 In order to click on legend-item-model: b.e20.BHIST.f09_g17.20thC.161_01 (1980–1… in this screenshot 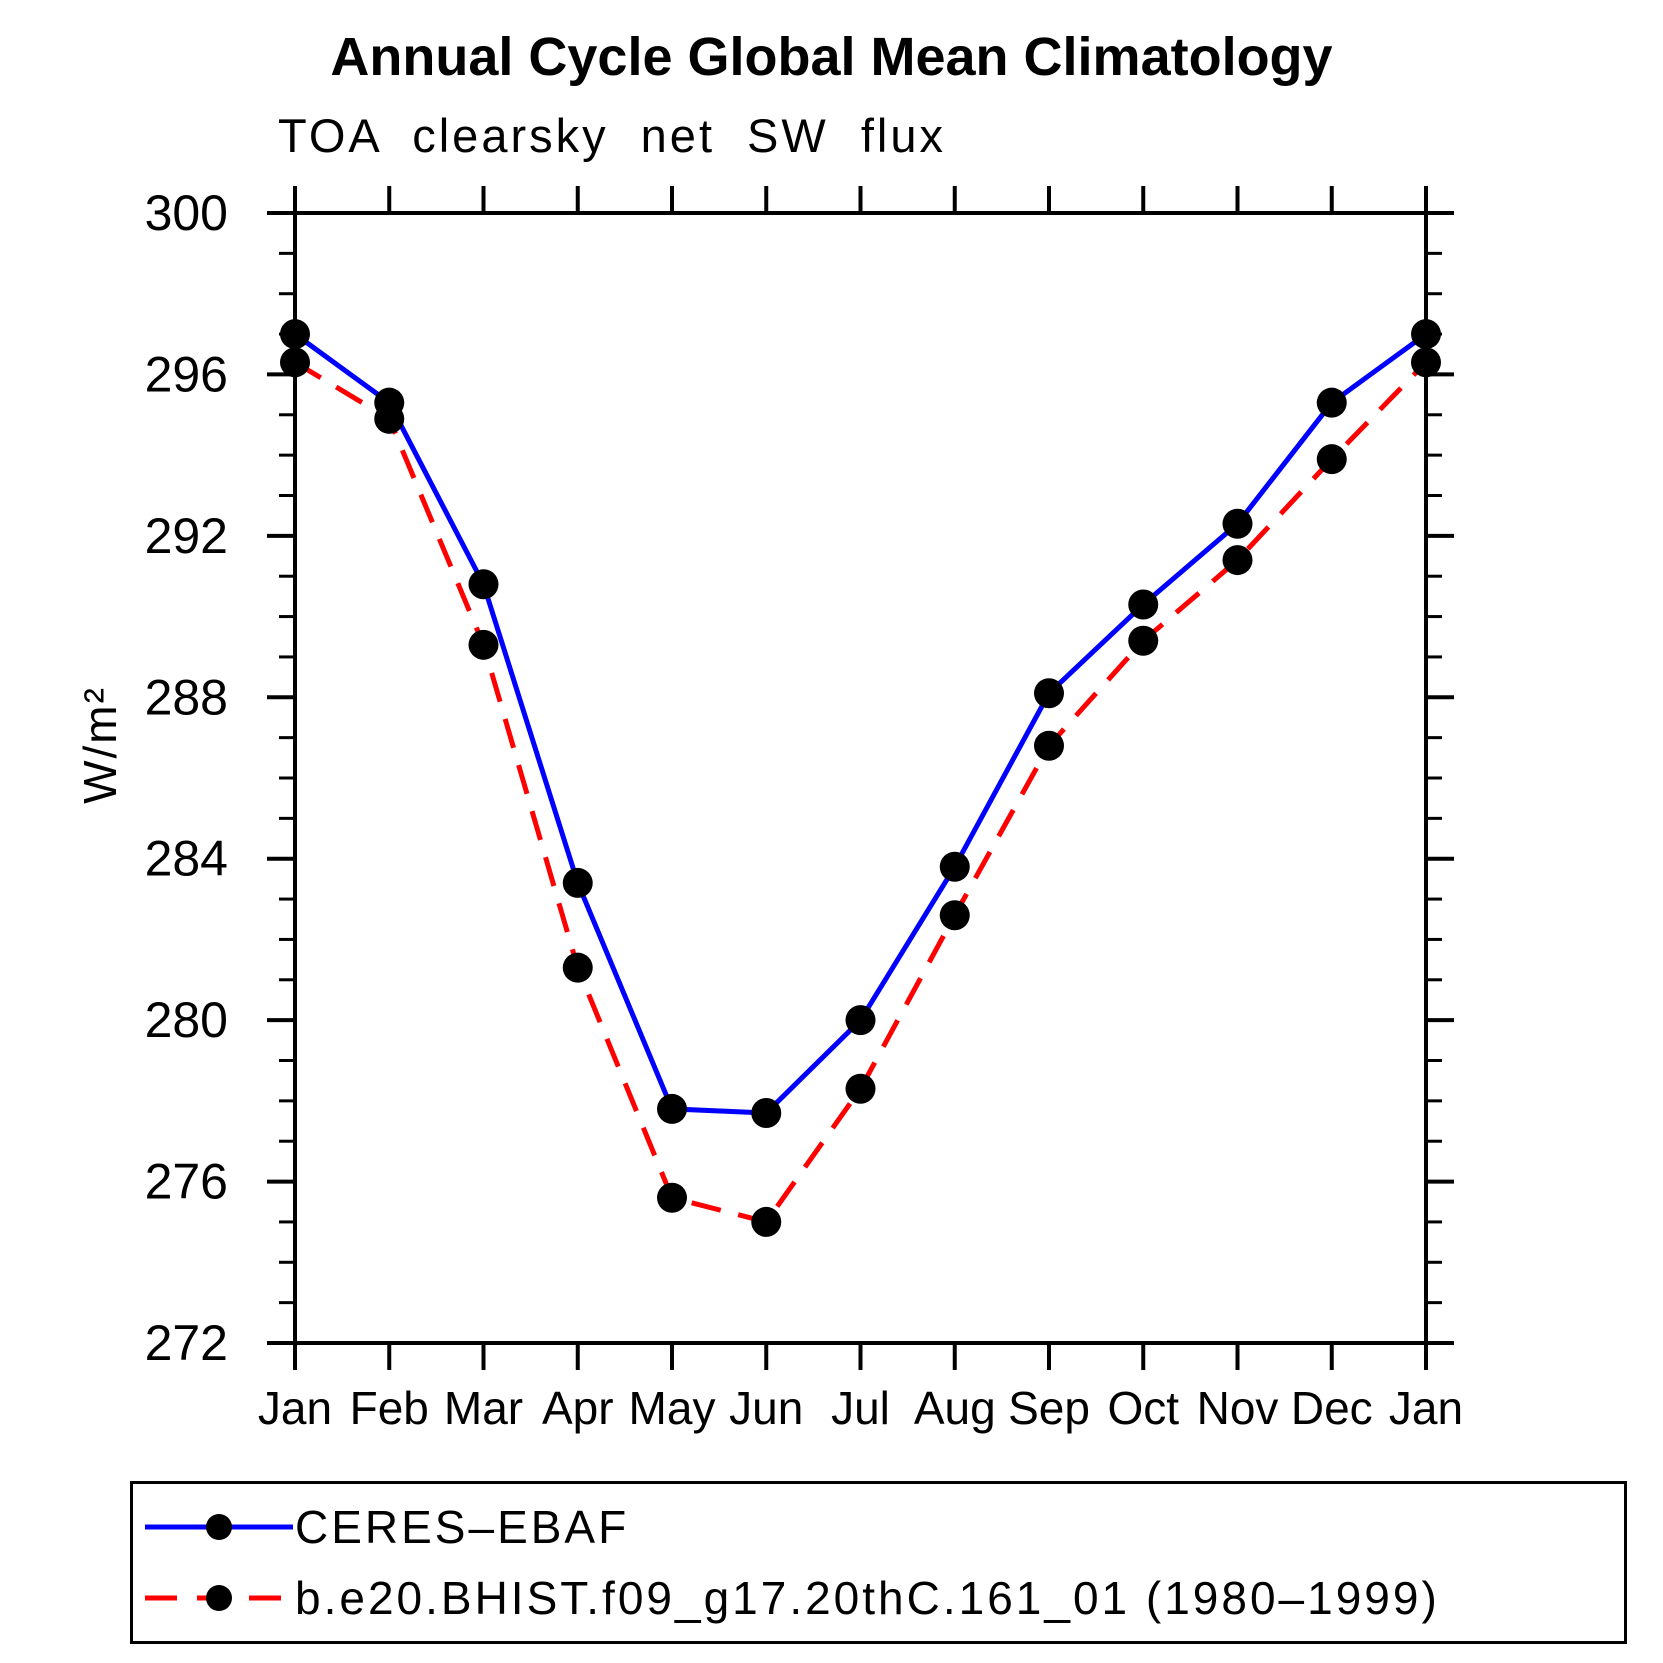, I will do `click(883, 1598)`.